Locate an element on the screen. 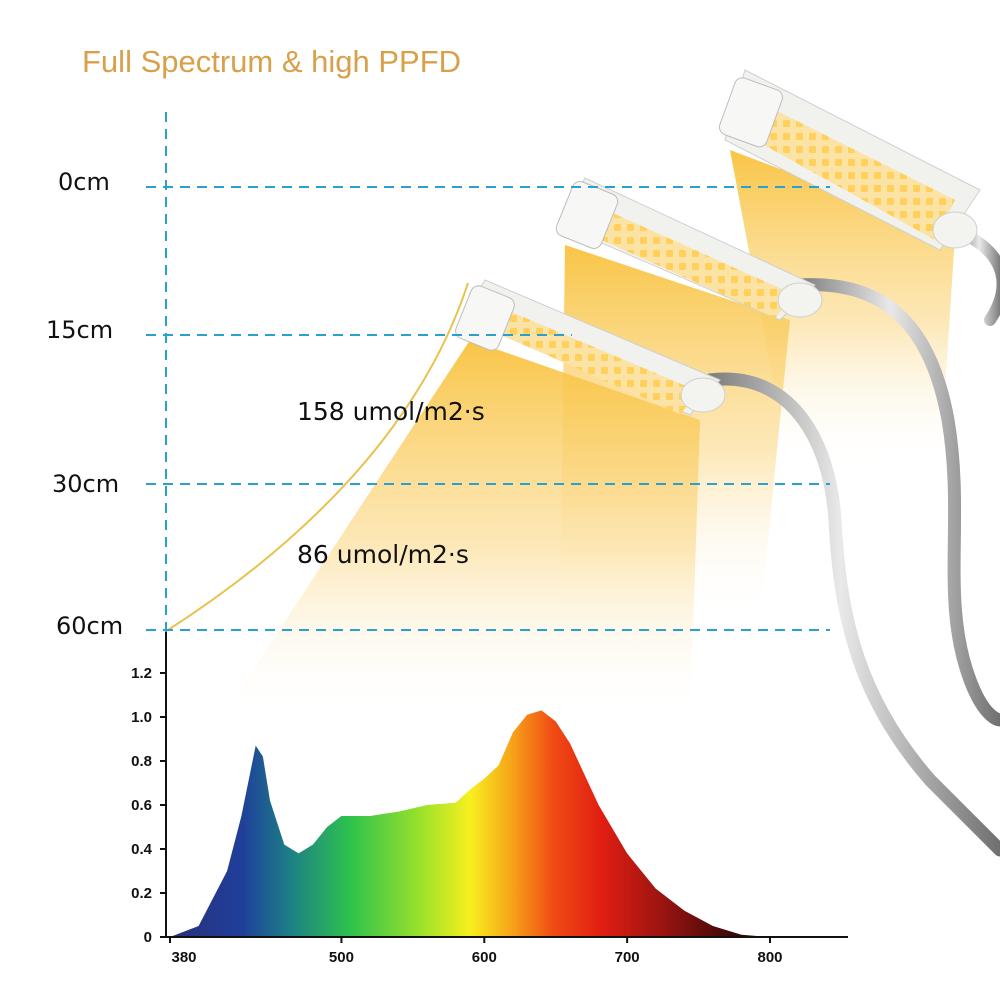  gooseneck-front is located at coordinates (851, 614).